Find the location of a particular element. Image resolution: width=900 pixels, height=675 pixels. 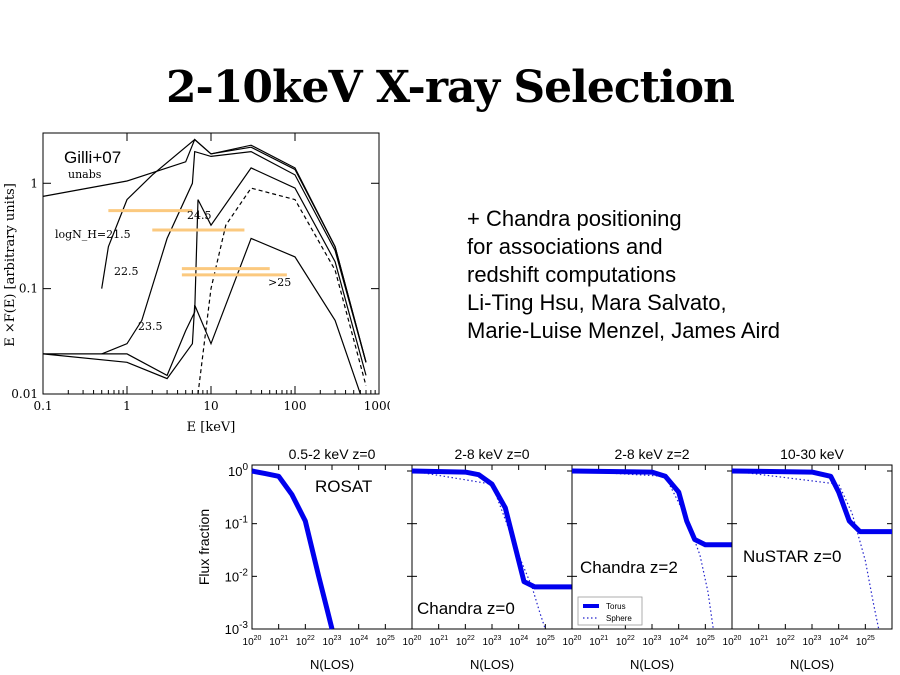

y-axis-label: Flux fraction is located at coordinates (204, 547).